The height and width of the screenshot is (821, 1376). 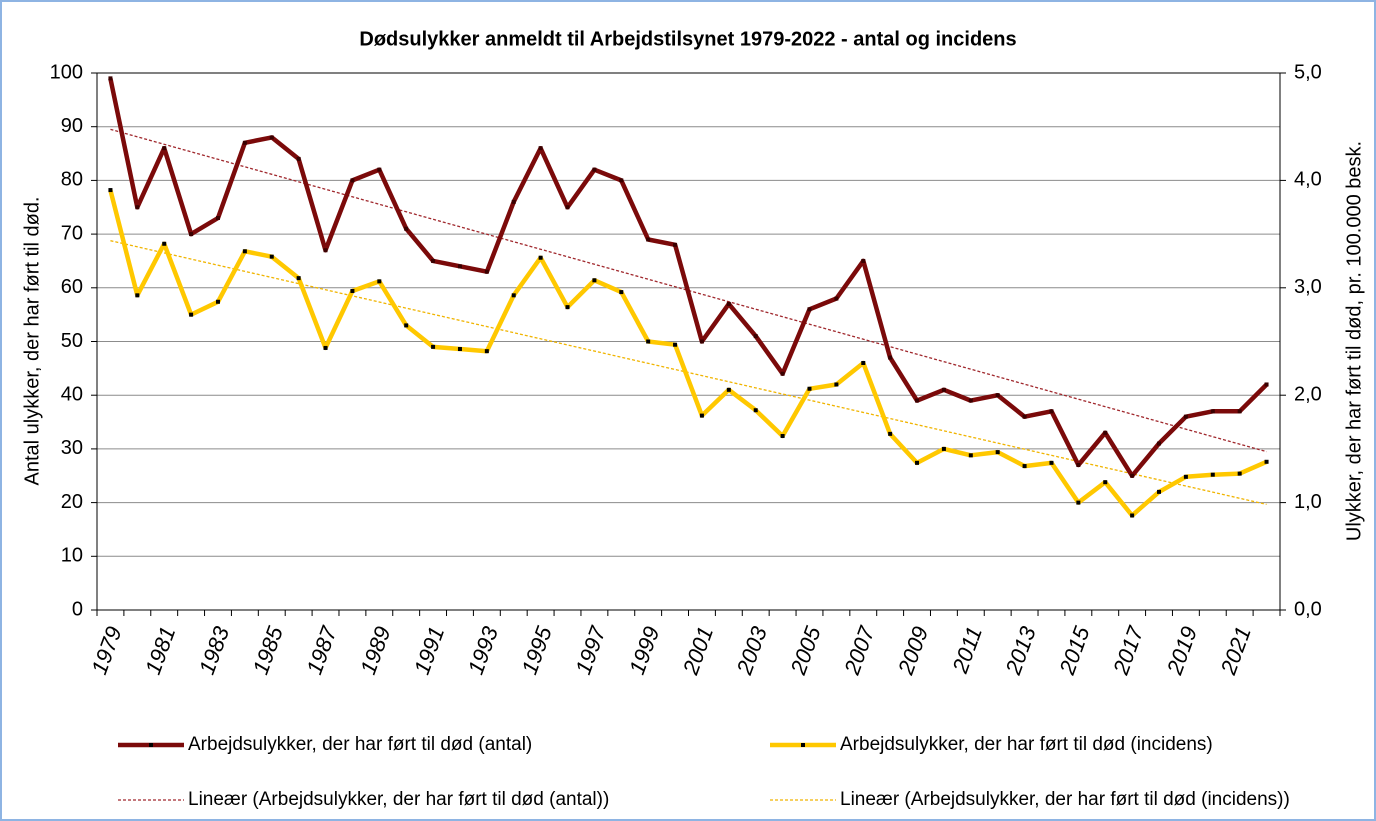 I want to click on y-tick-label: 10, so click(x=72, y=556).